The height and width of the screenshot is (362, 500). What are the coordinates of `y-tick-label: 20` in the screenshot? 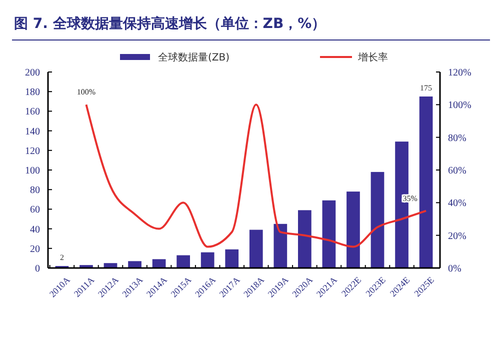 It's located at (35, 249).